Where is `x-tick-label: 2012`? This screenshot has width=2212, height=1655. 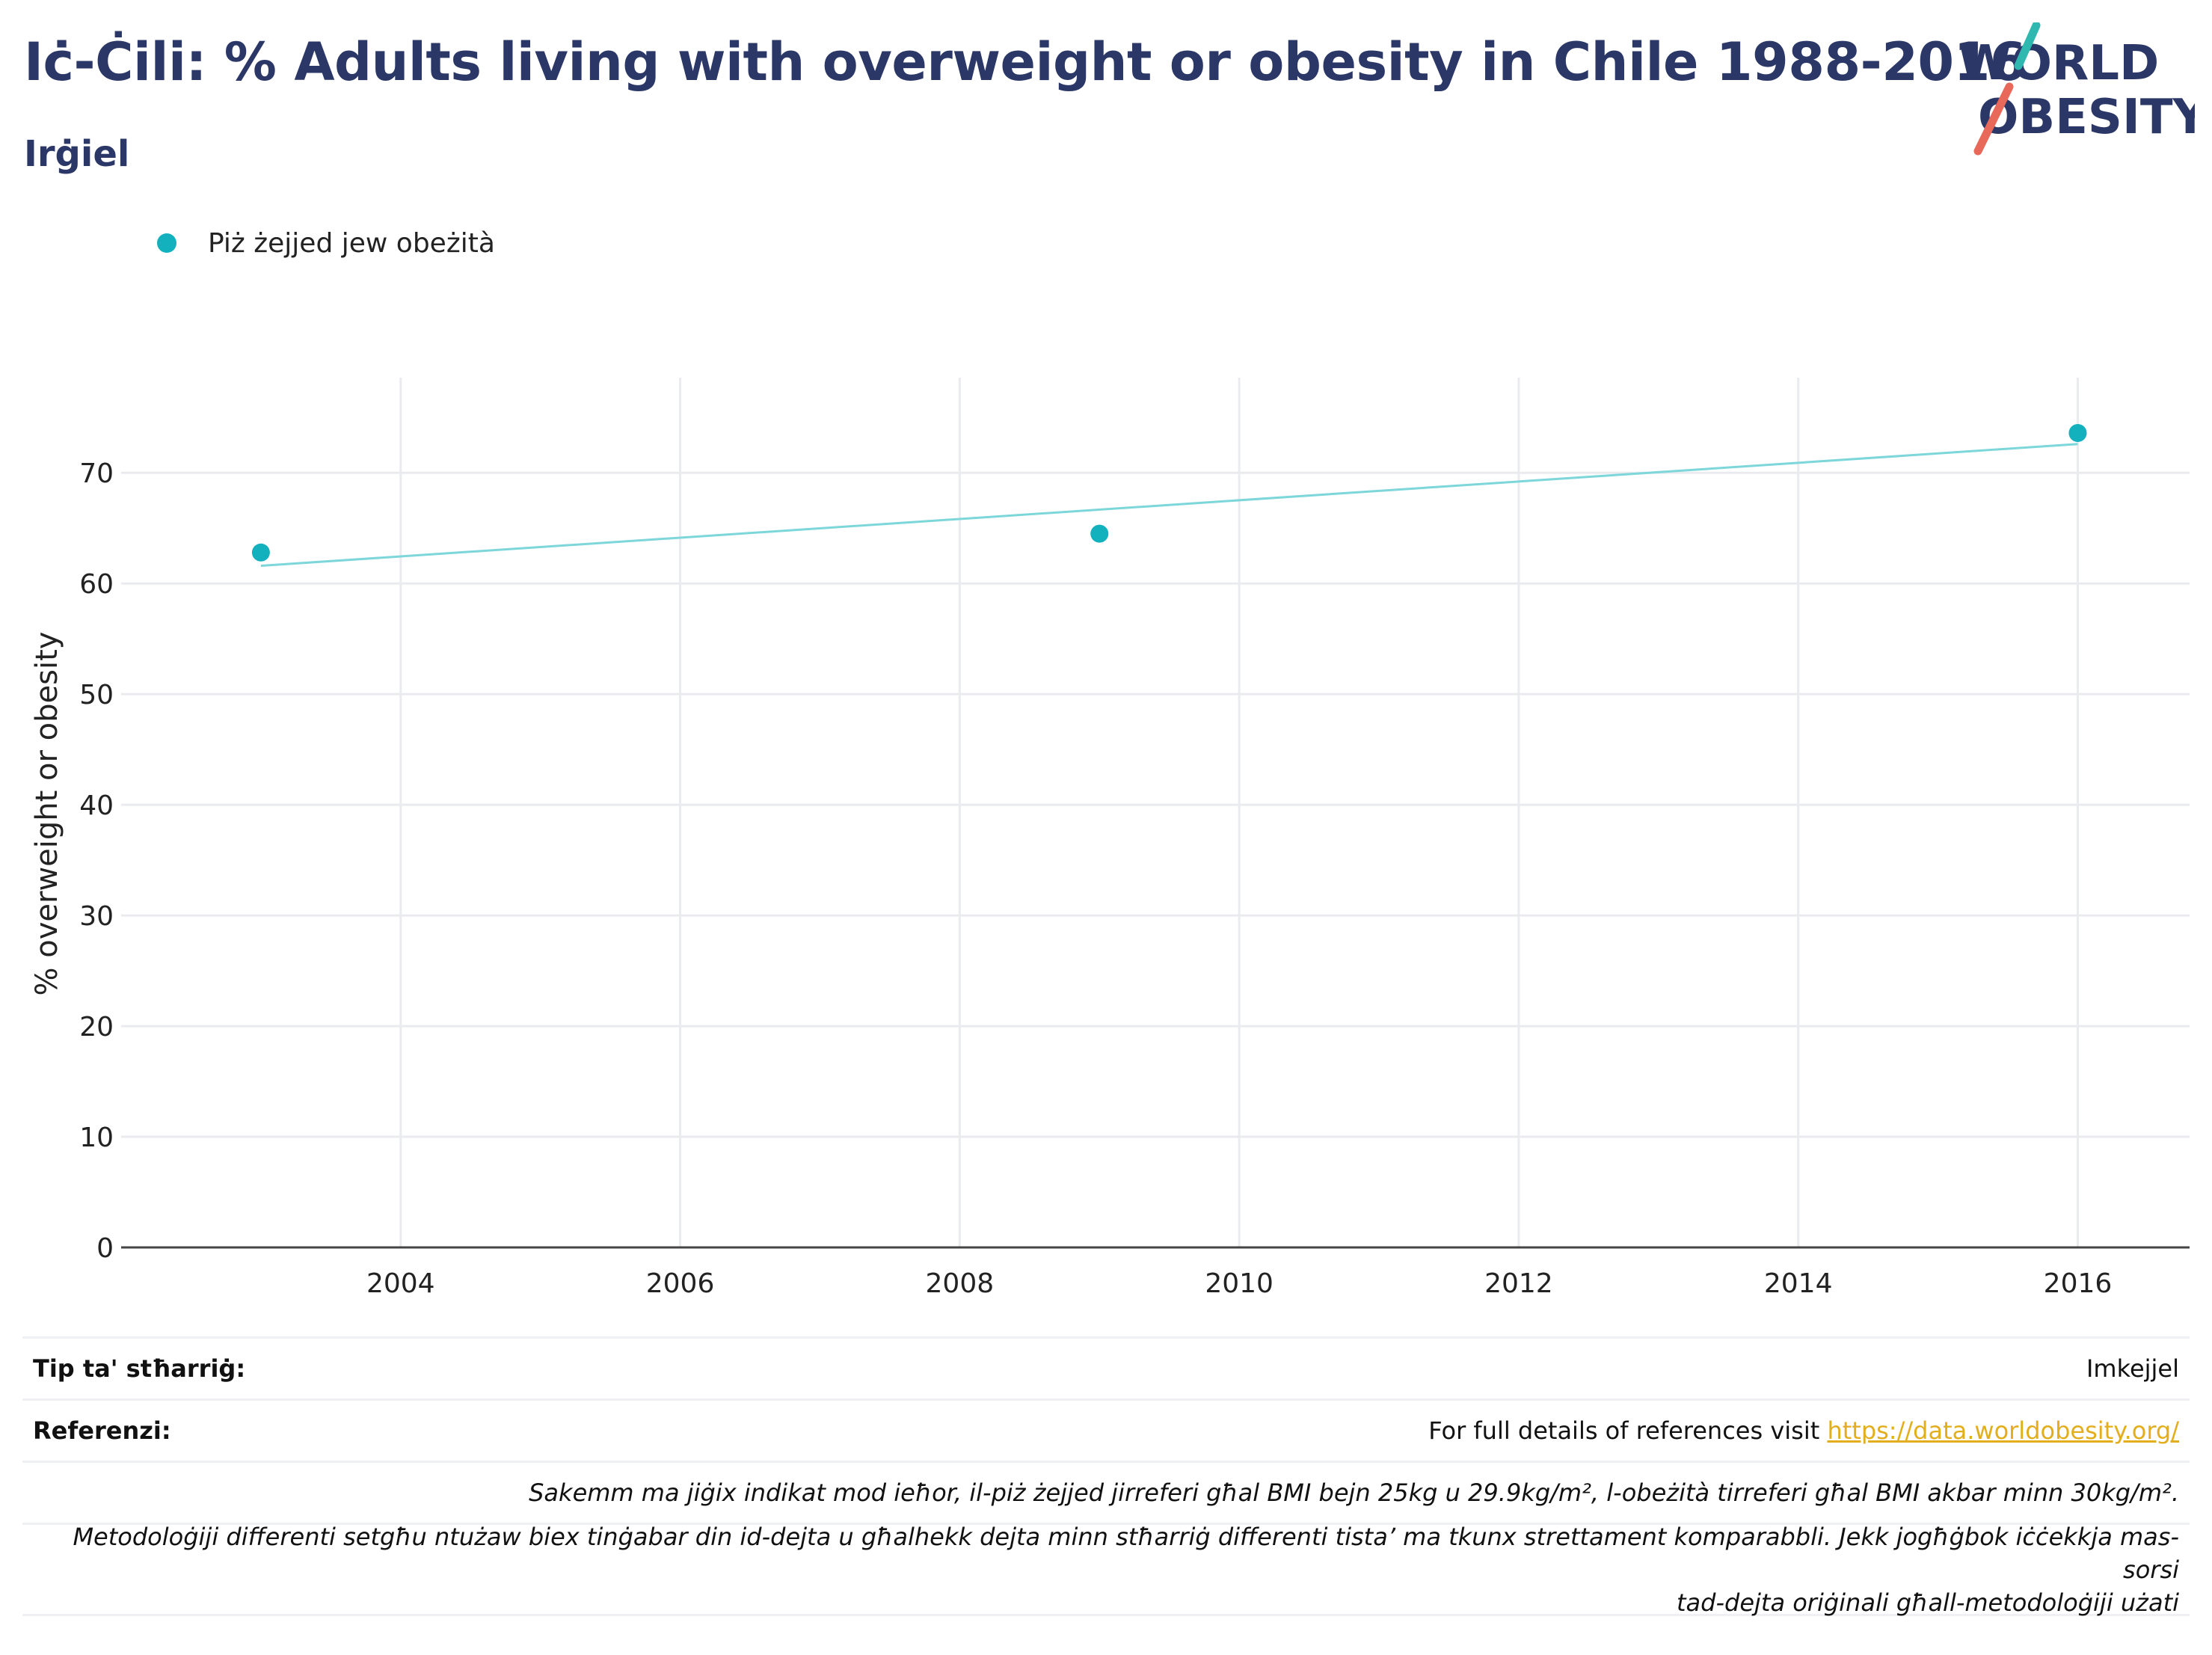
x-tick-label: 2012 is located at coordinates (1518, 1283).